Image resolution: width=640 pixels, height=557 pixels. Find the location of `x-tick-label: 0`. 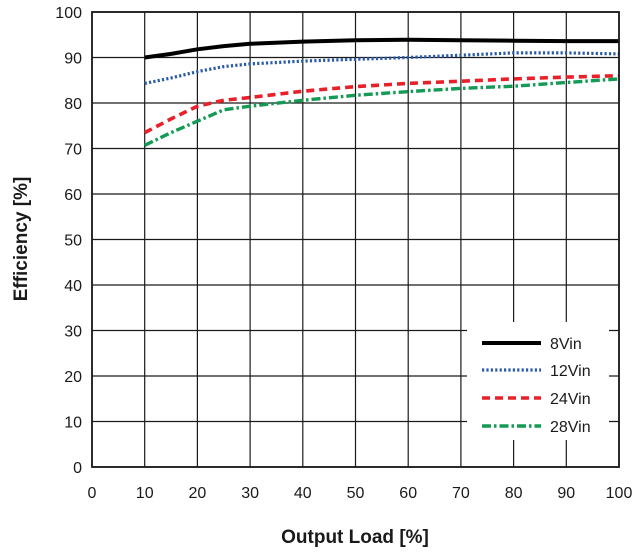

x-tick-label: 0 is located at coordinates (92, 493).